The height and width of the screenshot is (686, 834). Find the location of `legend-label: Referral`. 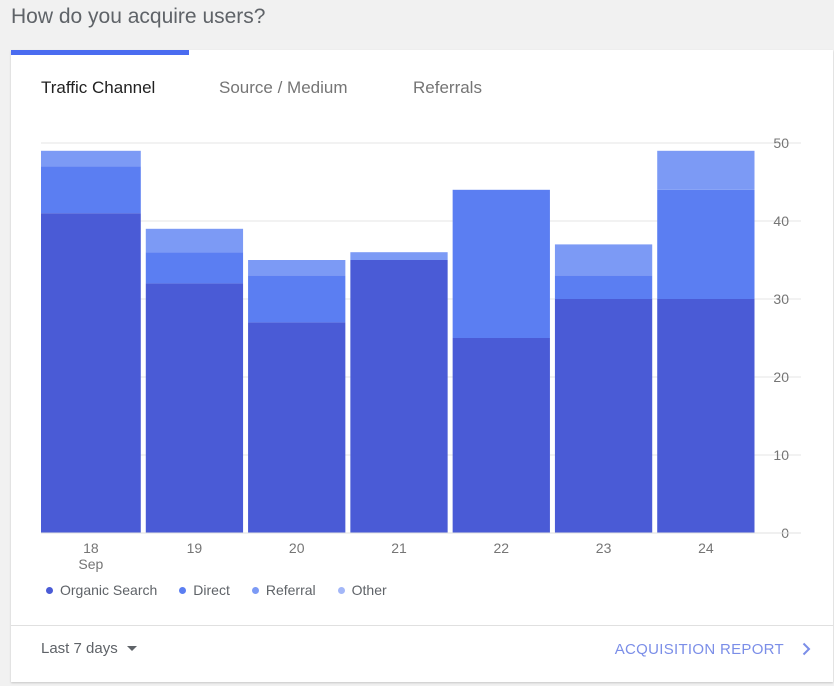

legend-label: Referral is located at coordinates (290, 590).